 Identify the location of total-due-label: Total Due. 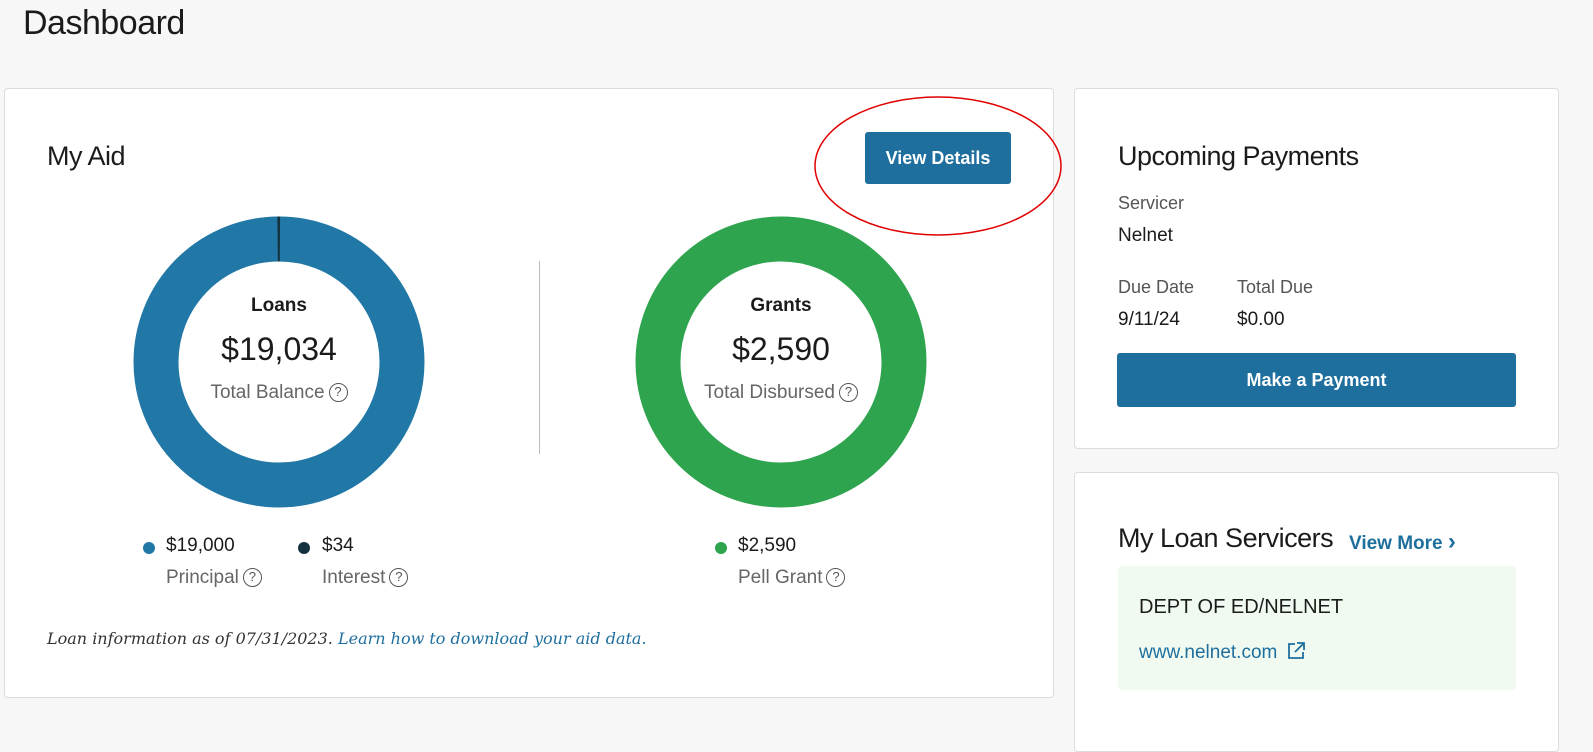
(1275, 287).